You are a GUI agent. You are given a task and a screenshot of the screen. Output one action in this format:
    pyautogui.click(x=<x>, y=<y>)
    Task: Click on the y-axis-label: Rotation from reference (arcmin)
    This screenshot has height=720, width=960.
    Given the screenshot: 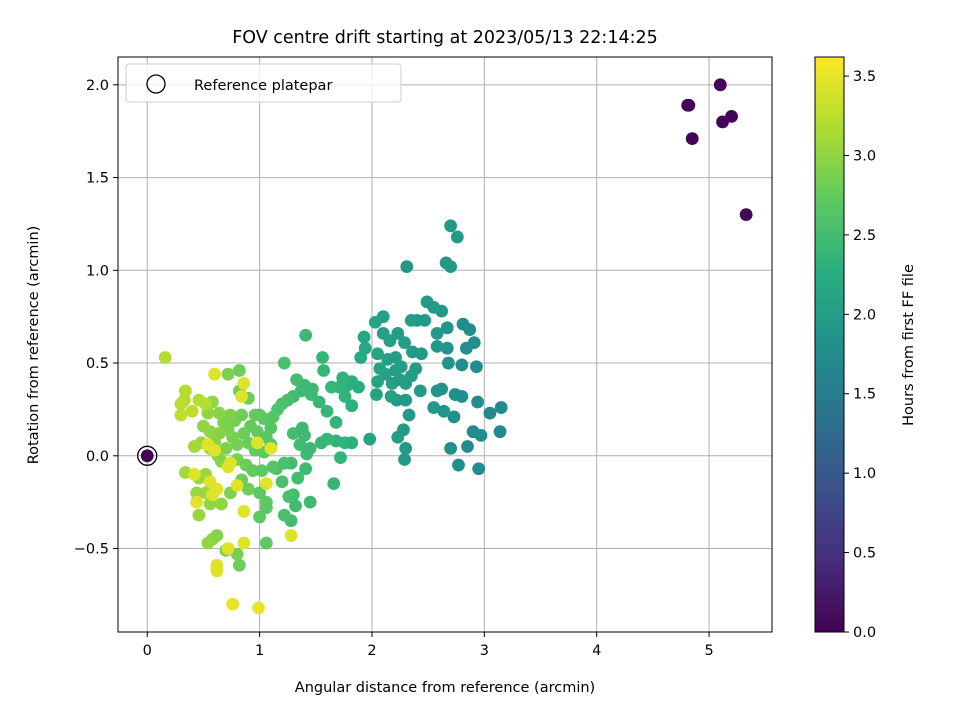 What is the action you would take?
    pyautogui.click(x=34, y=345)
    